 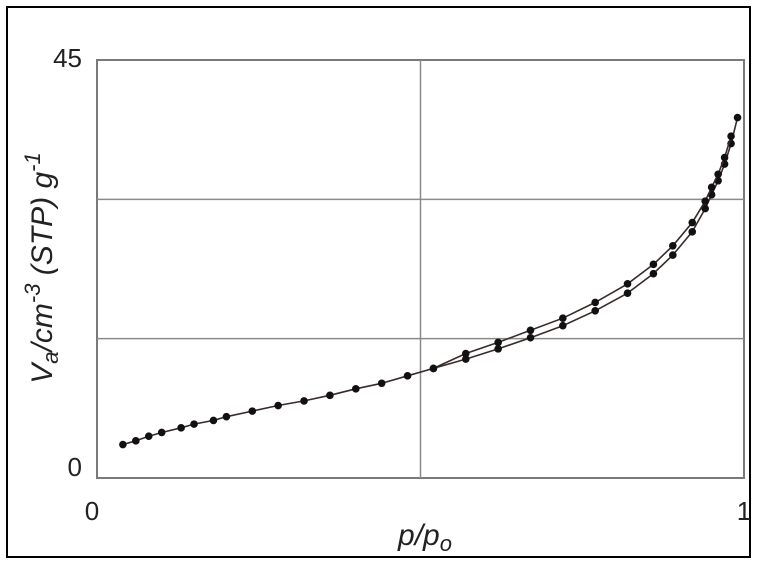 What do you see at coordinates (42, 372) in the screenshot?
I see `y-axis-title-v: V` at bounding box center [42, 372].